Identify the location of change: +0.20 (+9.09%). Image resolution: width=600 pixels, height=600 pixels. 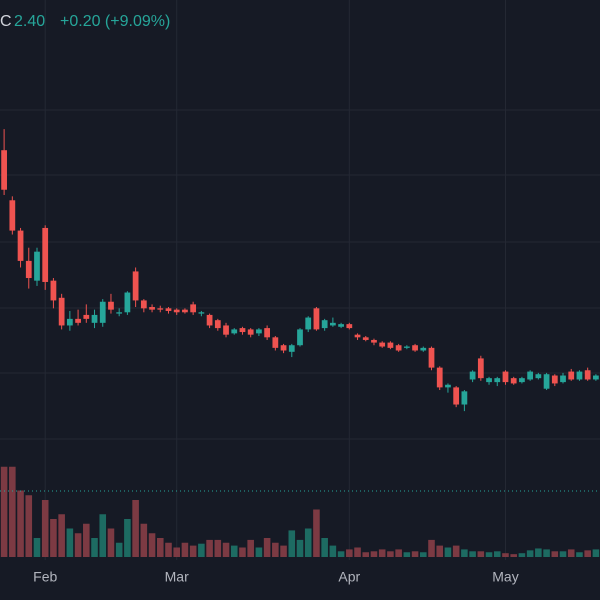
(115, 21).